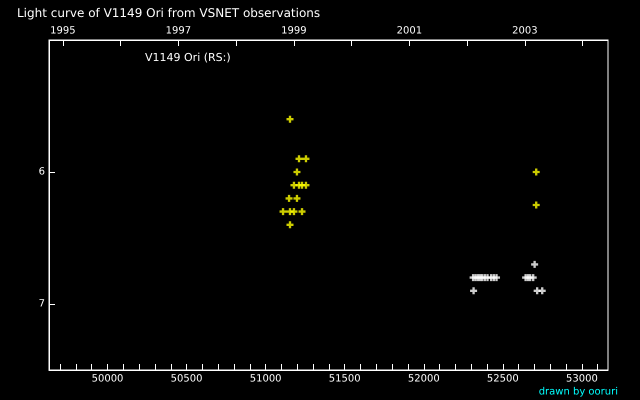 The width and height of the screenshot is (640, 400). Describe the element at coordinates (41, 172) in the screenshot. I see `y-tick-label: 6` at that location.